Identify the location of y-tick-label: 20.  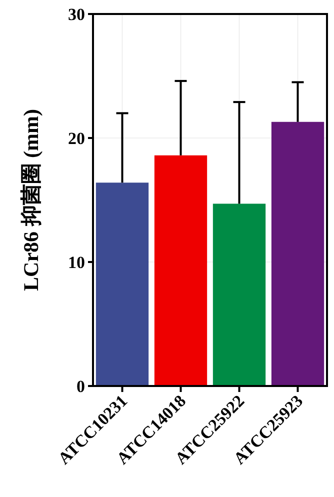
(76, 138).